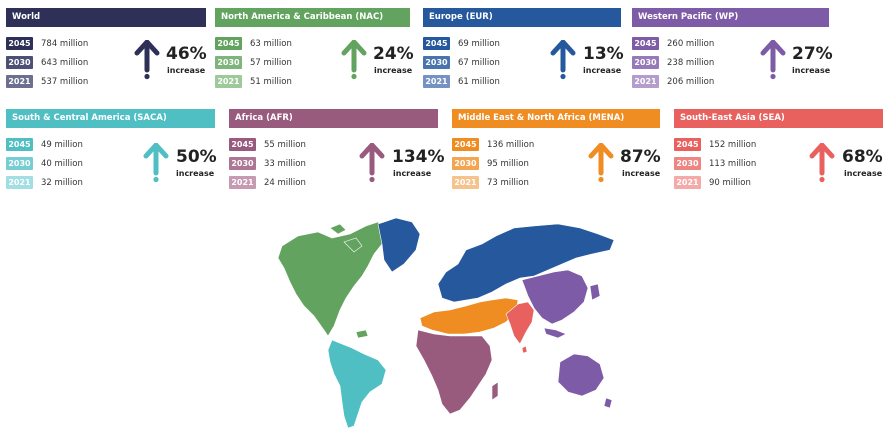 The height and width of the screenshot is (436, 894). What do you see at coordinates (522, 17) in the screenshot?
I see `panel-header: Europe (EUR)` at bounding box center [522, 17].